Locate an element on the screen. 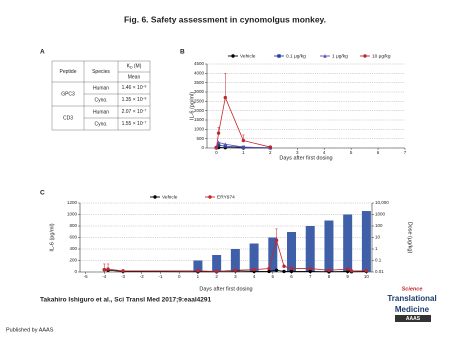 This screenshot has width=450, height=338. table-cell: CD3 is located at coordinates (68, 118).